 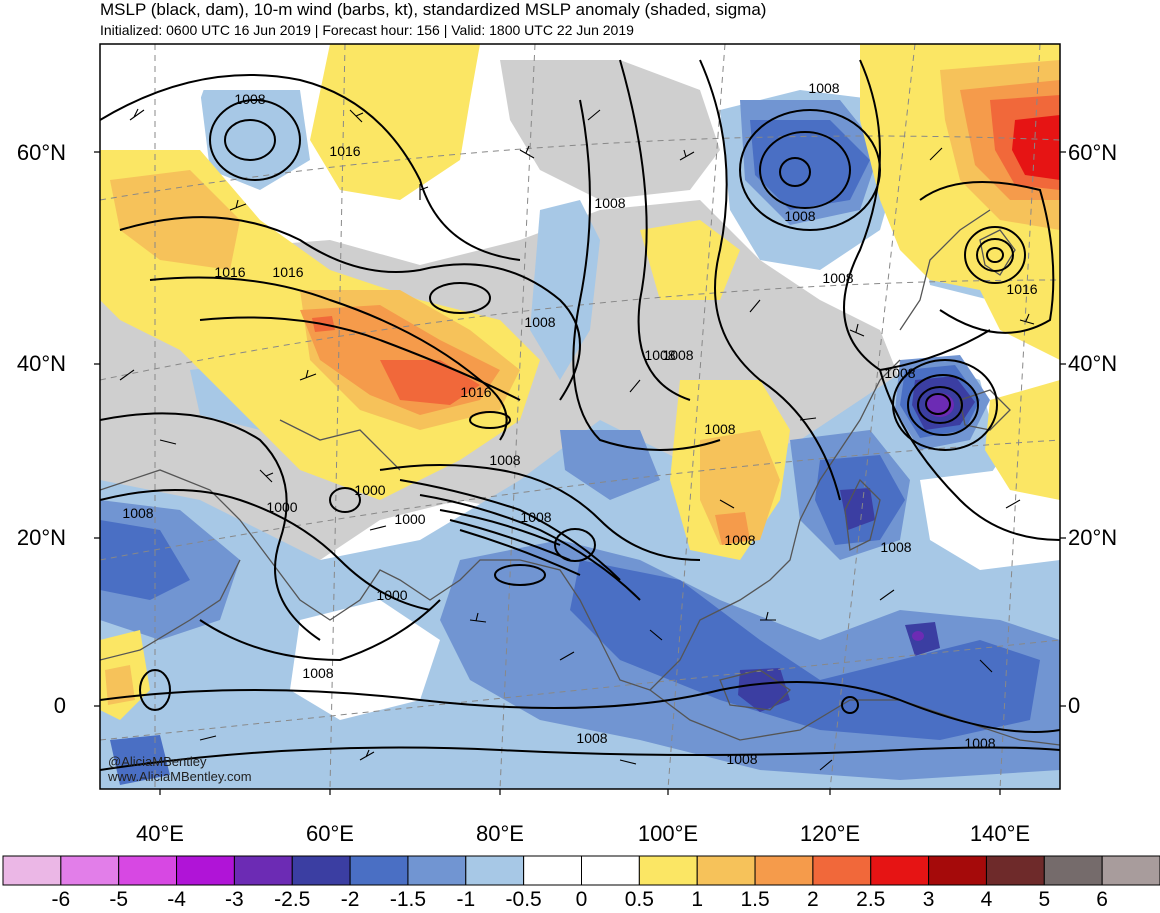 What do you see at coordinates (639, 899) in the screenshot?
I see `colorbar-label: 0.5` at bounding box center [639, 899].